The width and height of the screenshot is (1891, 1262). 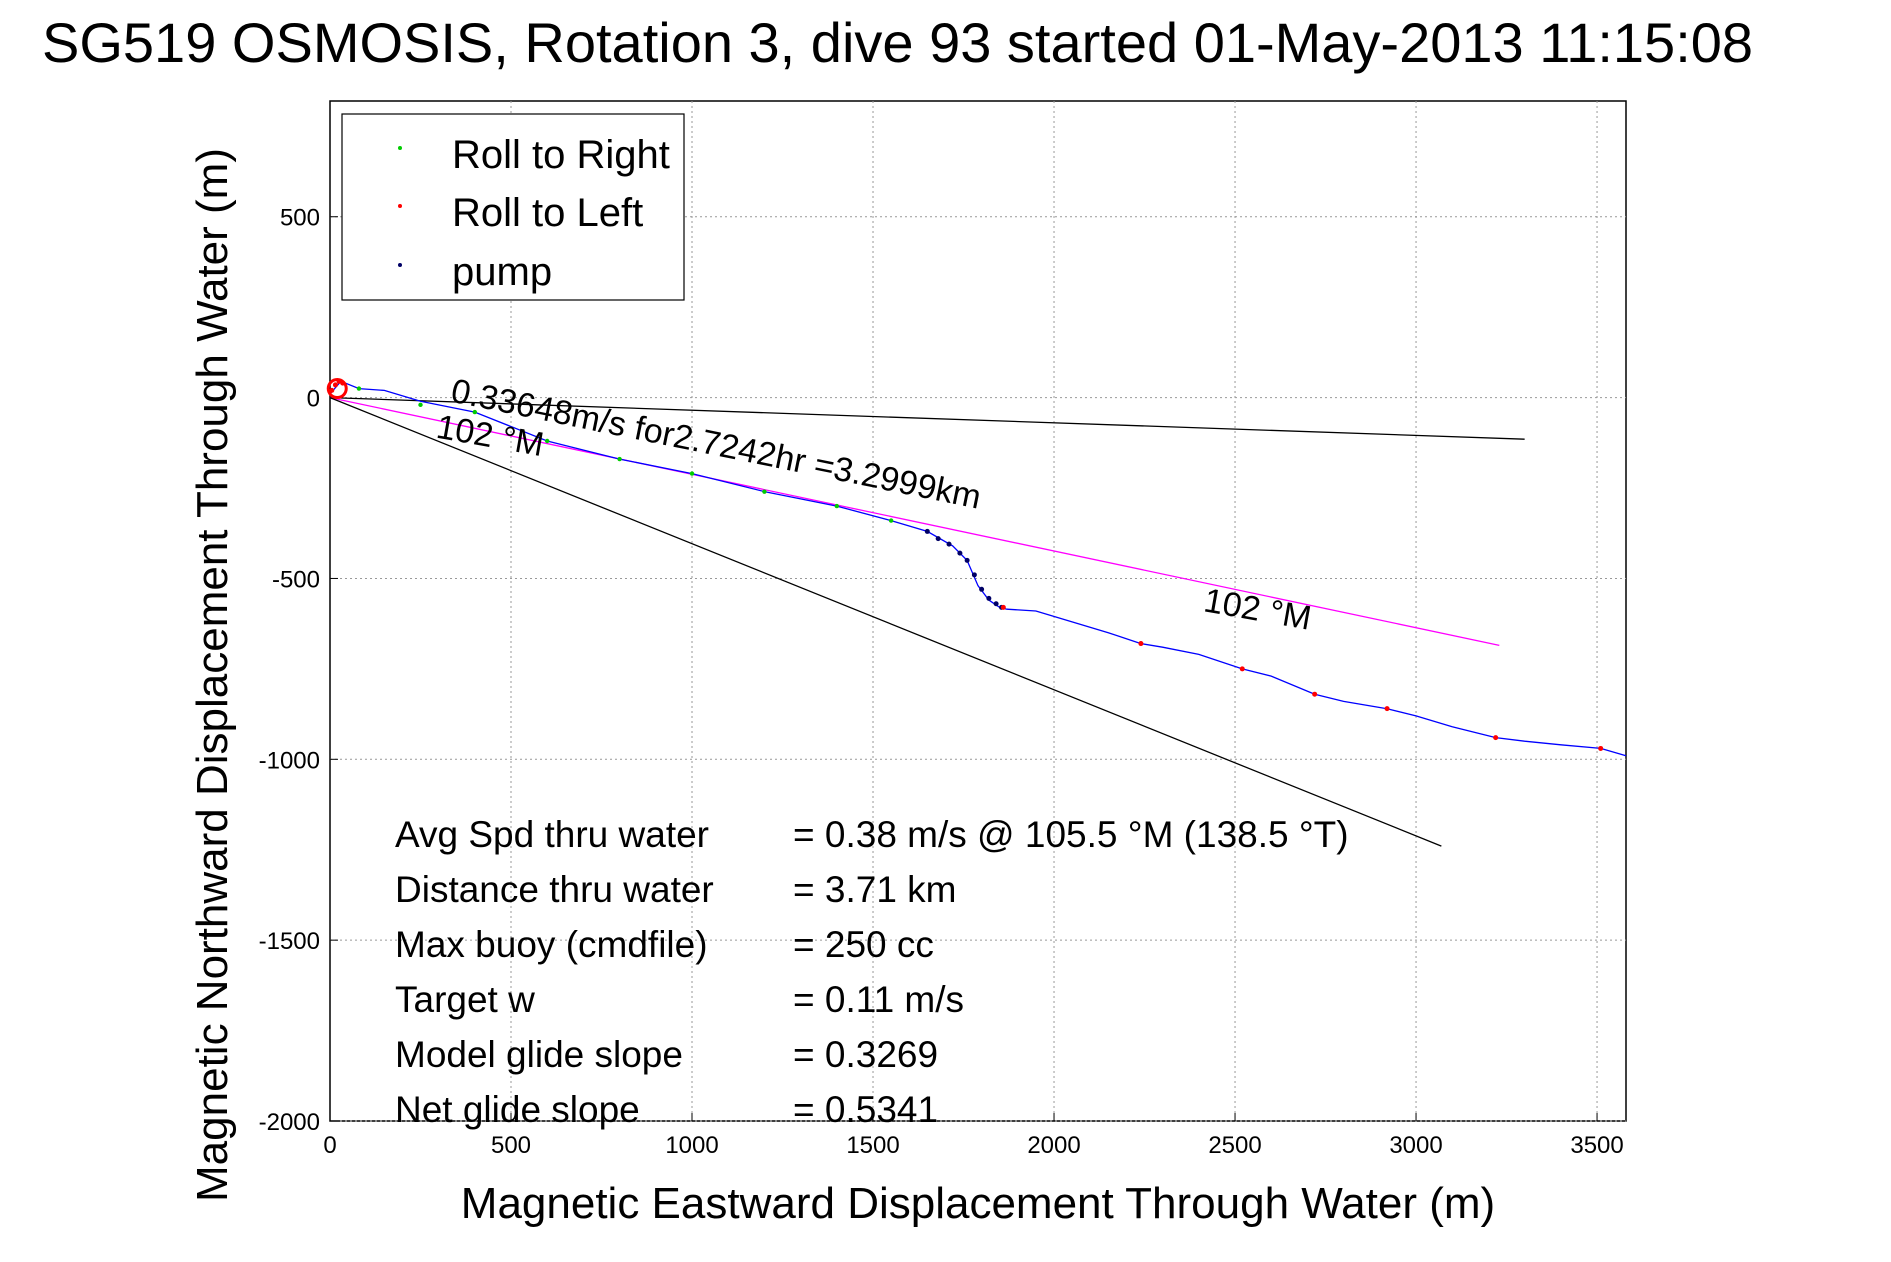 What do you see at coordinates (872, 1145) in the screenshot?
I see `x-tick-label: 1500` at bounding box center [872, 1145].